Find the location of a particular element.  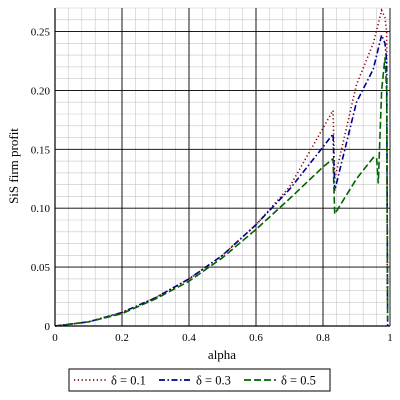

legend: δ = 0.1 δ = 0.3 δ = 0.5 is located at coordinates (199, 380).